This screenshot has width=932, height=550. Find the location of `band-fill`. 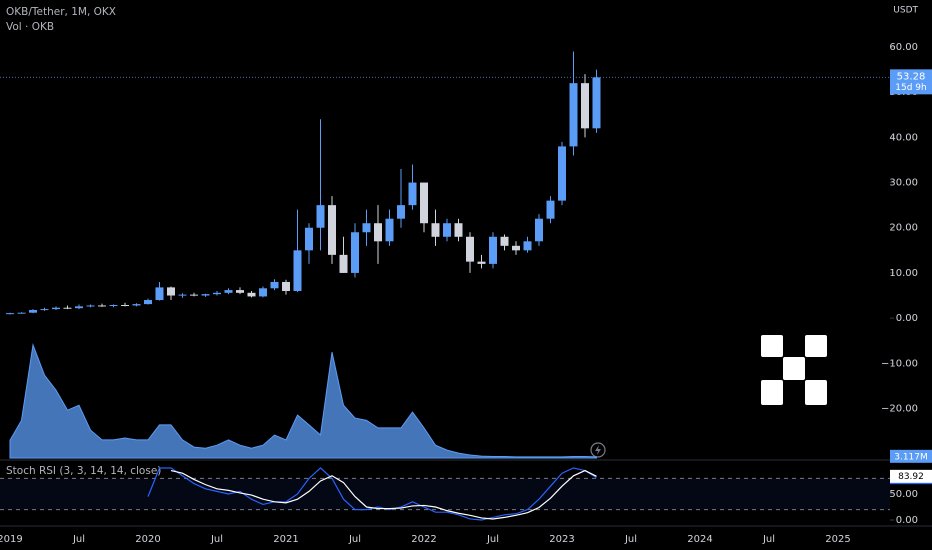

band-fill is located at coordinates (445, 494).